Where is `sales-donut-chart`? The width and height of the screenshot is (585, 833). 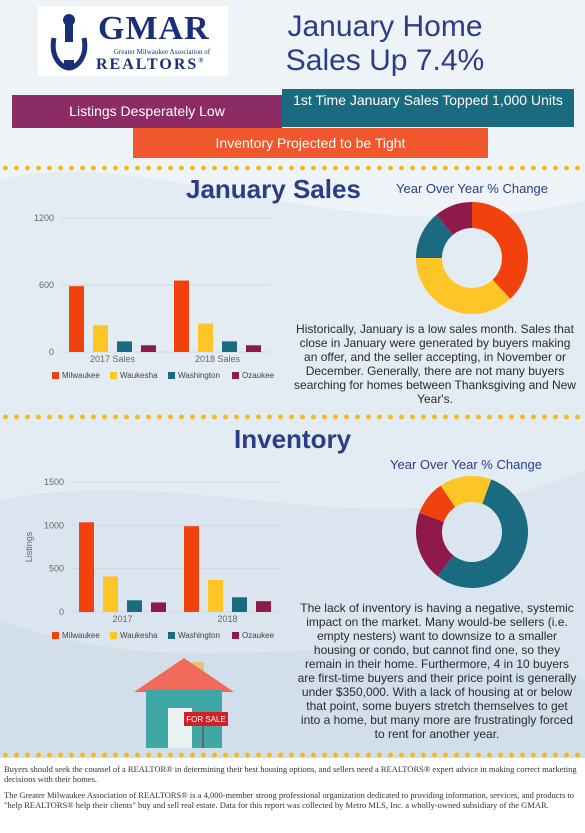 sales-donut-chart is located at coordinates (472, 258).